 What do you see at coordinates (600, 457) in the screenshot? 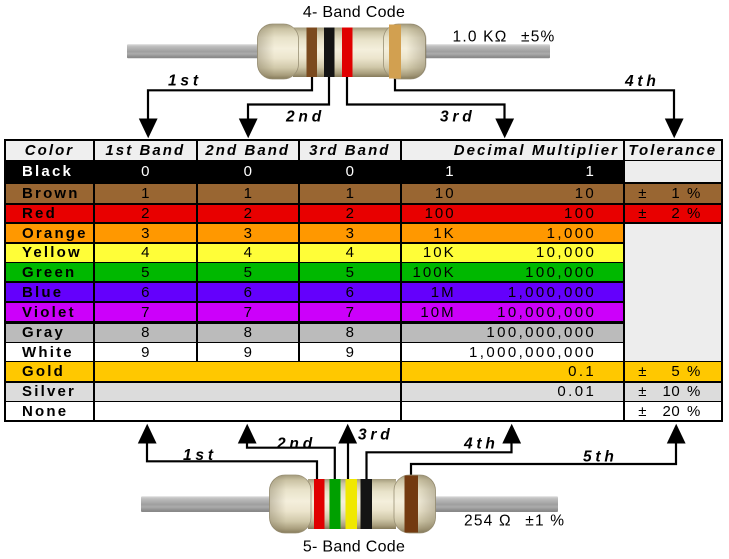
I see `svg-text: 5th` at bounding box center [600, 457].